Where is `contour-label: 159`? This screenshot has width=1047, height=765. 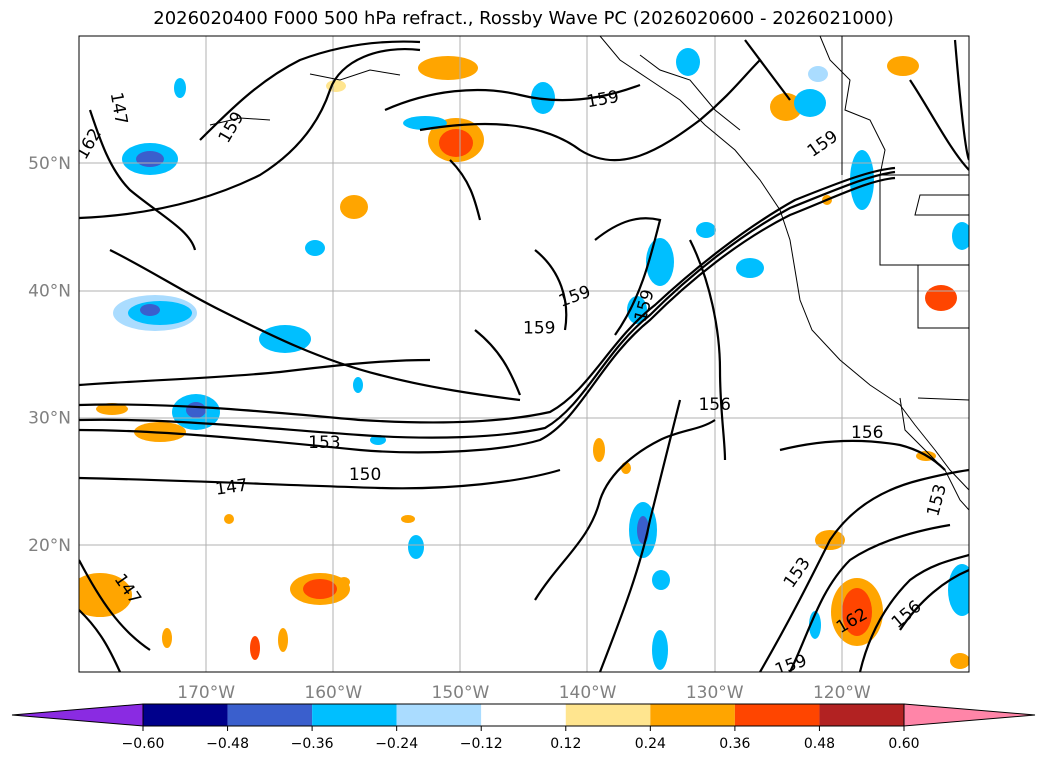
contour-label: 159 is located at coordinates (539, 329).